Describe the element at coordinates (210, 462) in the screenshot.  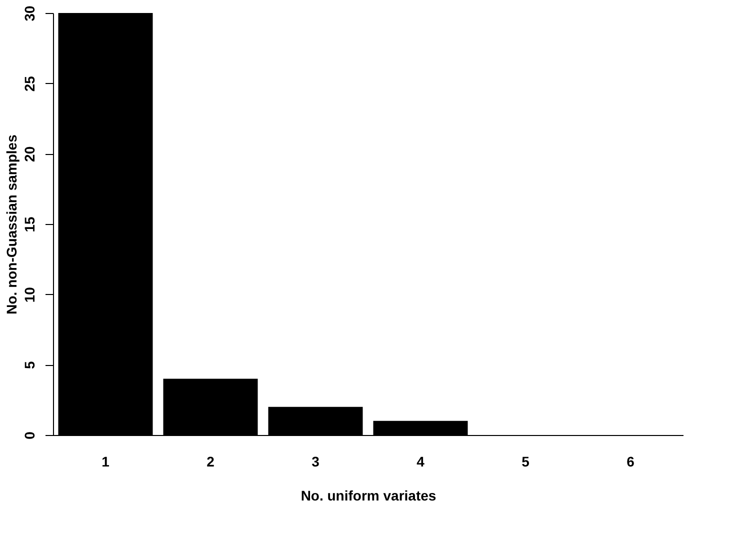
I see `x-tick-label: 2` at that location.